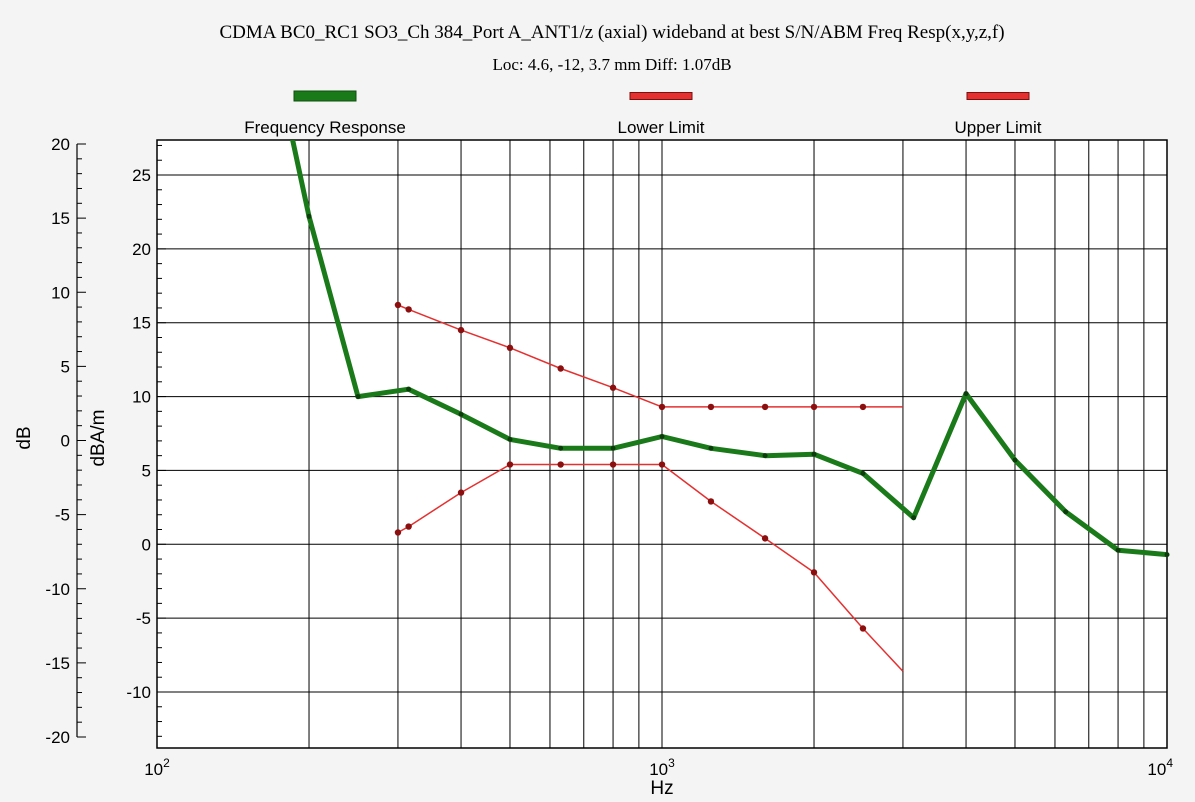 The height and width of the screenshot is (802, 1195). I want to click on left-tick-label: -5, so click(62, 515).